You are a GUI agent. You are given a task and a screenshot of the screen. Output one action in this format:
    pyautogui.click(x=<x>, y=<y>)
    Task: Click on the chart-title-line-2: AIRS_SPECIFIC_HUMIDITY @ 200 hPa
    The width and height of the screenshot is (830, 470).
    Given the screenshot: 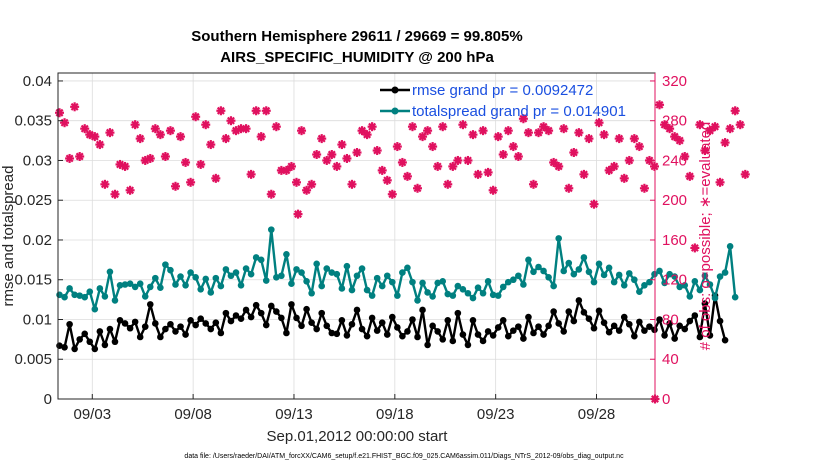 What is the action you would take?
    pyautogui.click(x=357, y=57)
    